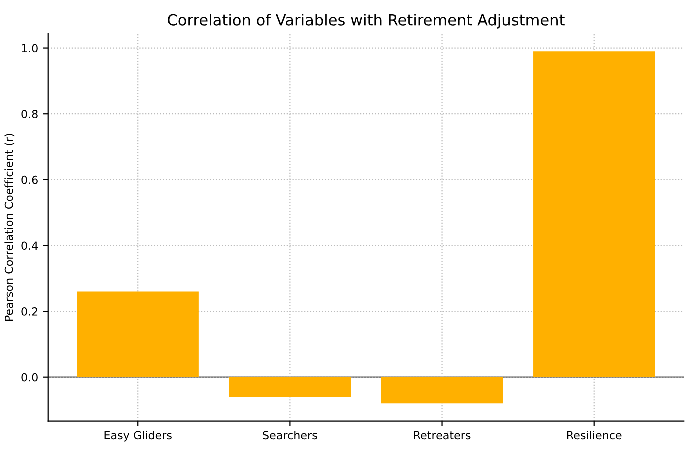 The width and height of the screenshot is (691, 453). I want to click on x-tick-label: Resilience, so click(594, 435).